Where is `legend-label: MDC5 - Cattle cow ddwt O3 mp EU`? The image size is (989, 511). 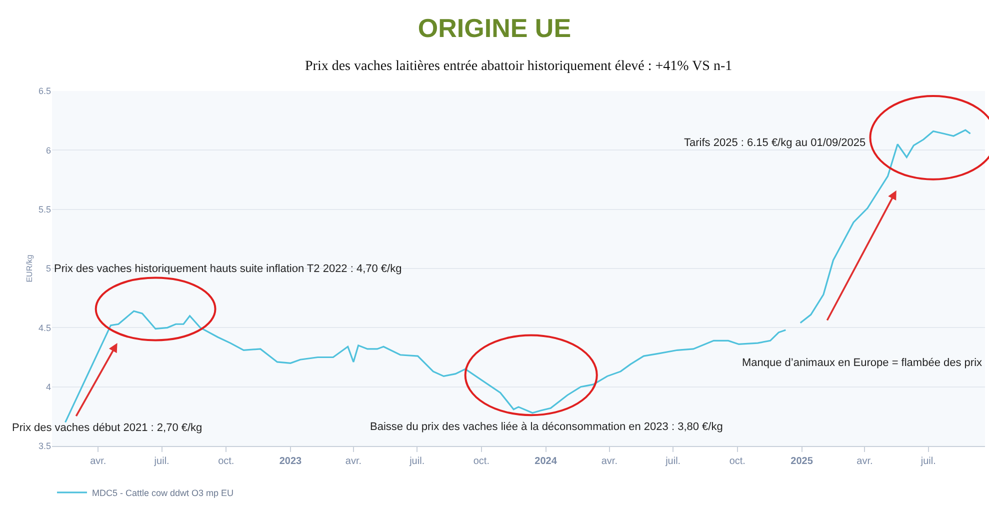 legend-label: MDC5 - Cattle cow ddwt O3 mp EU is located at coordinates (163, 493).